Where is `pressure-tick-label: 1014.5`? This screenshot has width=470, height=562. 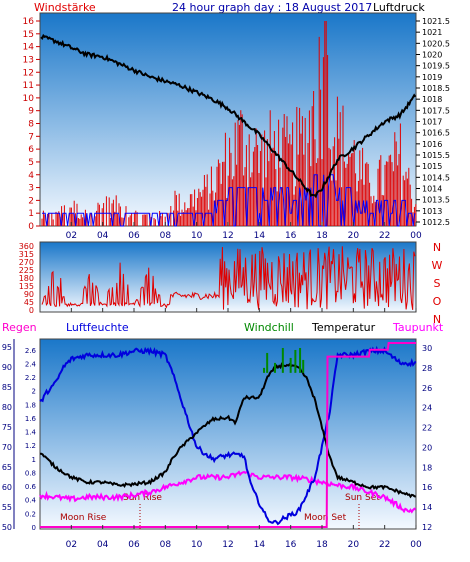 pressure-tick-label: 1014.5 is located at coordinates (436, 177).